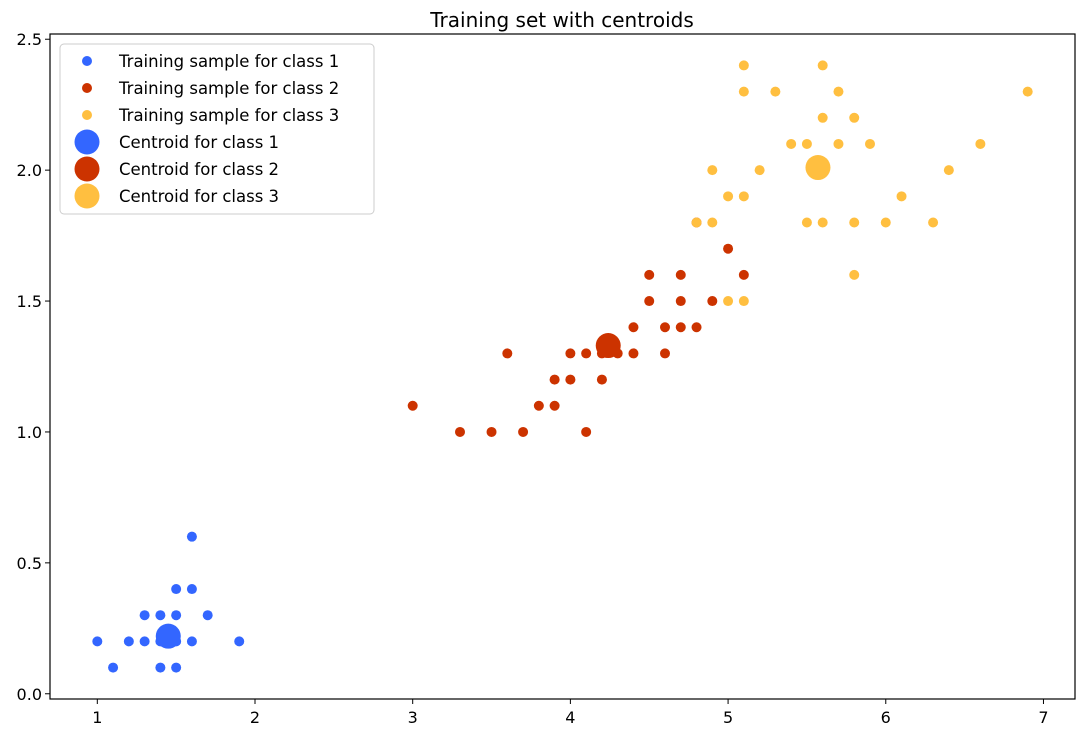  I want to click on y-tick-label: 0.5, so click(29, 563).